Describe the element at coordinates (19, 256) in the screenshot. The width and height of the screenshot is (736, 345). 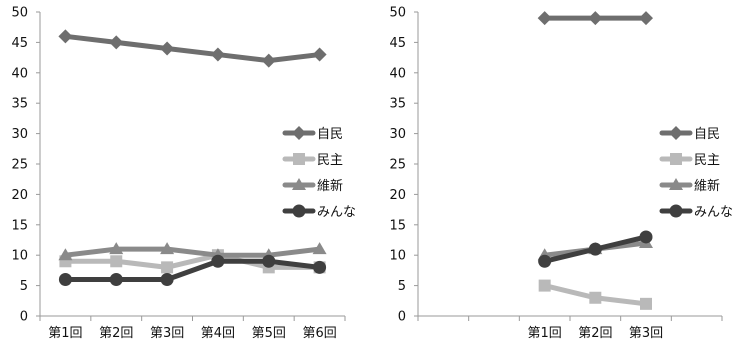
I see `left-y-tick-label: 10` at that location.